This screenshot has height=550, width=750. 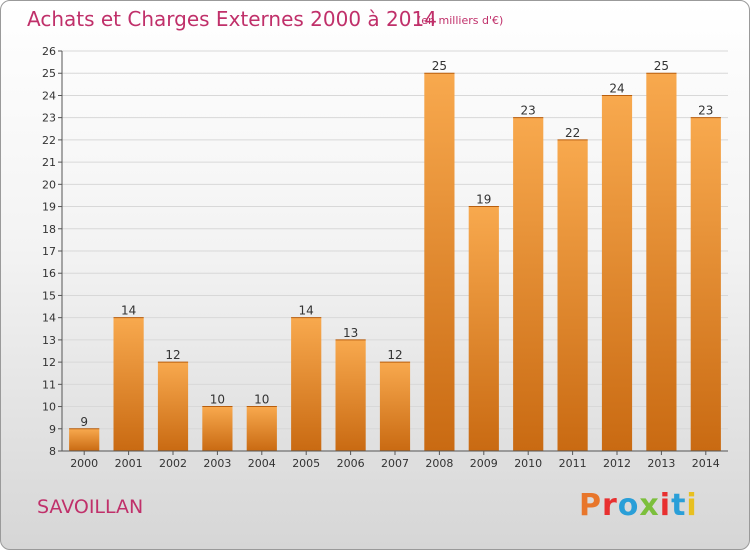 What do you see at coordinates (262, 463) in the screenshot?
I see `x-tick-label-2004: 2004` at bounding box center [262, 463].